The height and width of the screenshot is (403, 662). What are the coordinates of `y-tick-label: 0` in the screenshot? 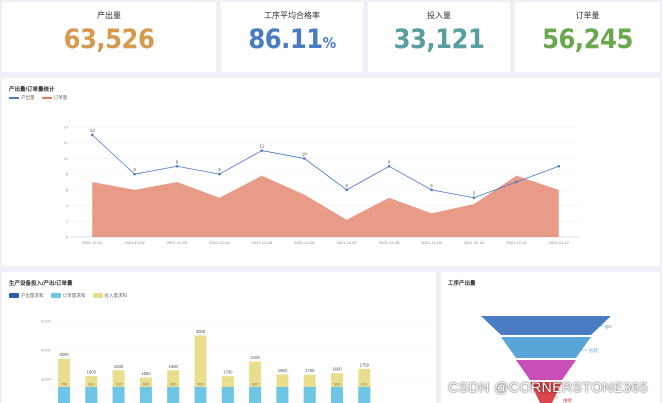 It's located at (67, 237).